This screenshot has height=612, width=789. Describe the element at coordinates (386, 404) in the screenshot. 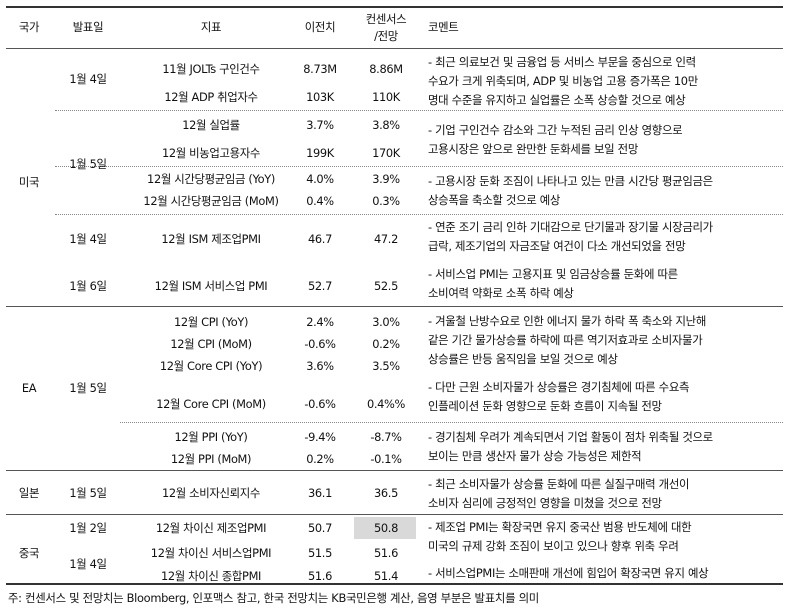

I see `consensus-value: 0.4%%` at that location.